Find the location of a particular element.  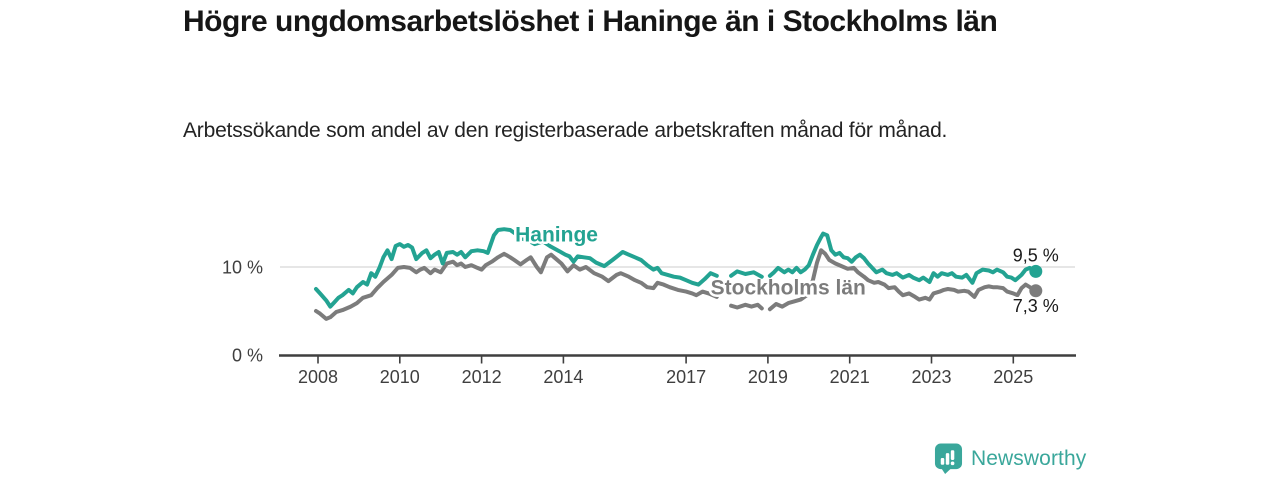

series-line-stockholms-l-n-seg3 is located at coordinates (902, 280).